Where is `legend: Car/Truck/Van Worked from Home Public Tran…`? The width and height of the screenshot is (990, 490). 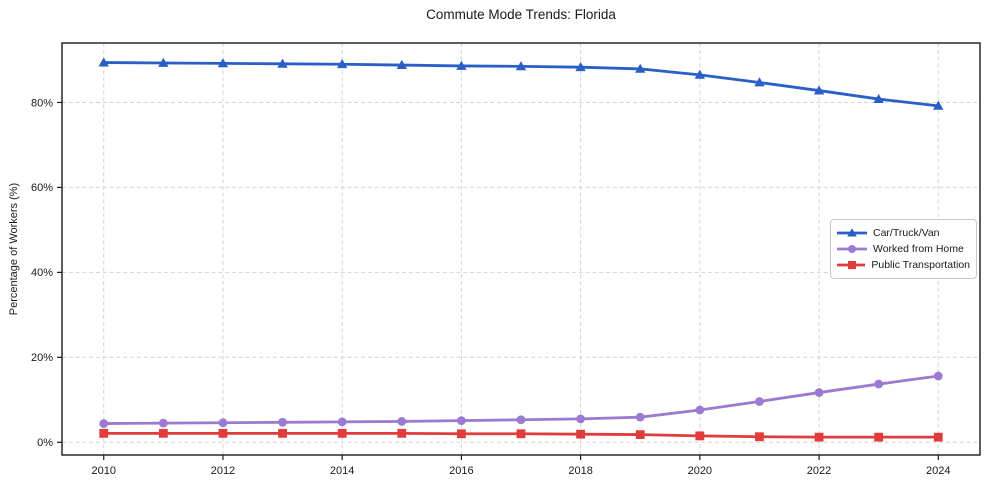
legend: Car/Truck/Van Worked from Home Public Tran… is located at coordinates (903, 249).